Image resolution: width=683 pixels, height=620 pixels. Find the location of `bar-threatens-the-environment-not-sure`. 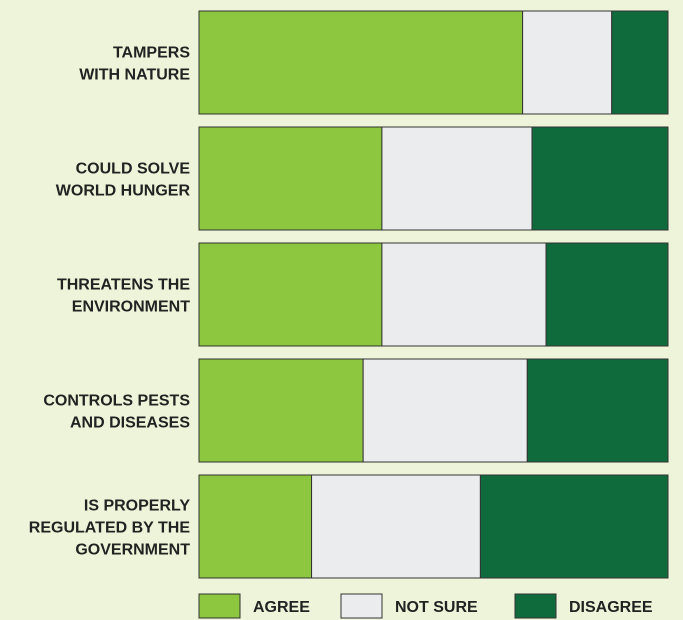

bar-threatens-the-environment-not-sure is located at coordinates (464, 294).